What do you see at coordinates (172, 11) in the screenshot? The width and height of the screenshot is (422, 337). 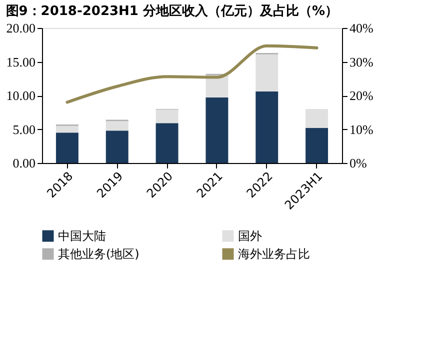 I see `chart-title: 图9：2018-2023H1 分地区收入（亿元）及占比（%）` at bounding box center [172, 11].